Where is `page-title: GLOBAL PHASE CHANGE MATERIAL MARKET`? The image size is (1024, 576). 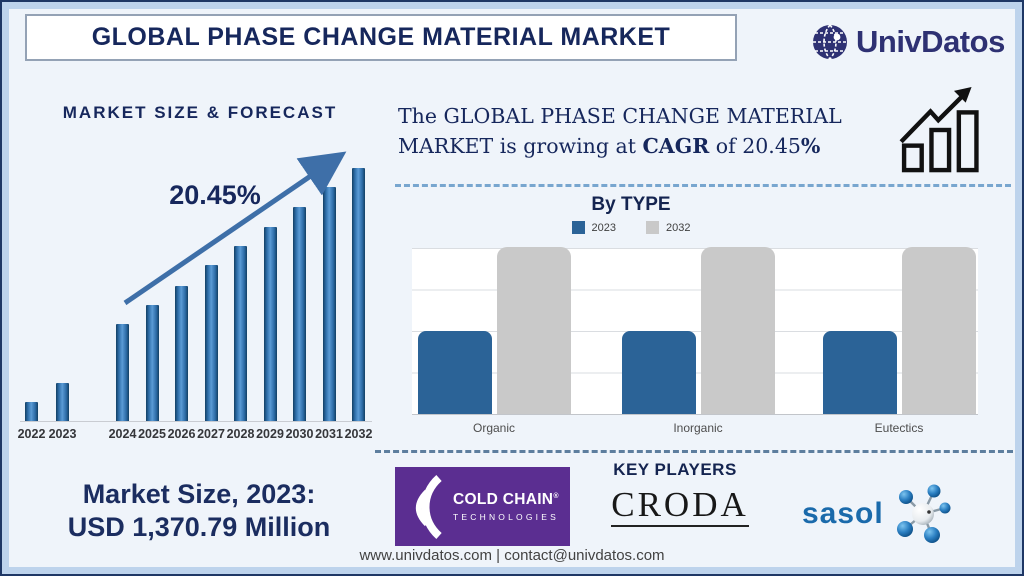 page-title: GLOBAL PHASE CHANGE MATERIAL MARKET is located at coordinates (381, 37).